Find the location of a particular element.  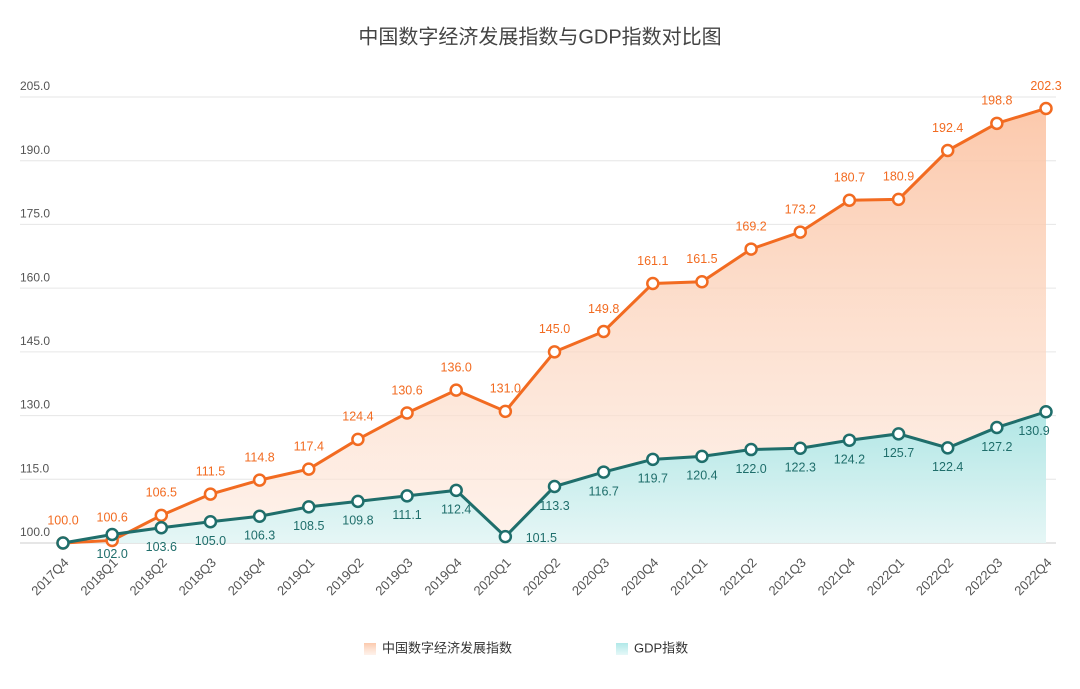

data-label: 125.7 is located at coordinates (898, 453).